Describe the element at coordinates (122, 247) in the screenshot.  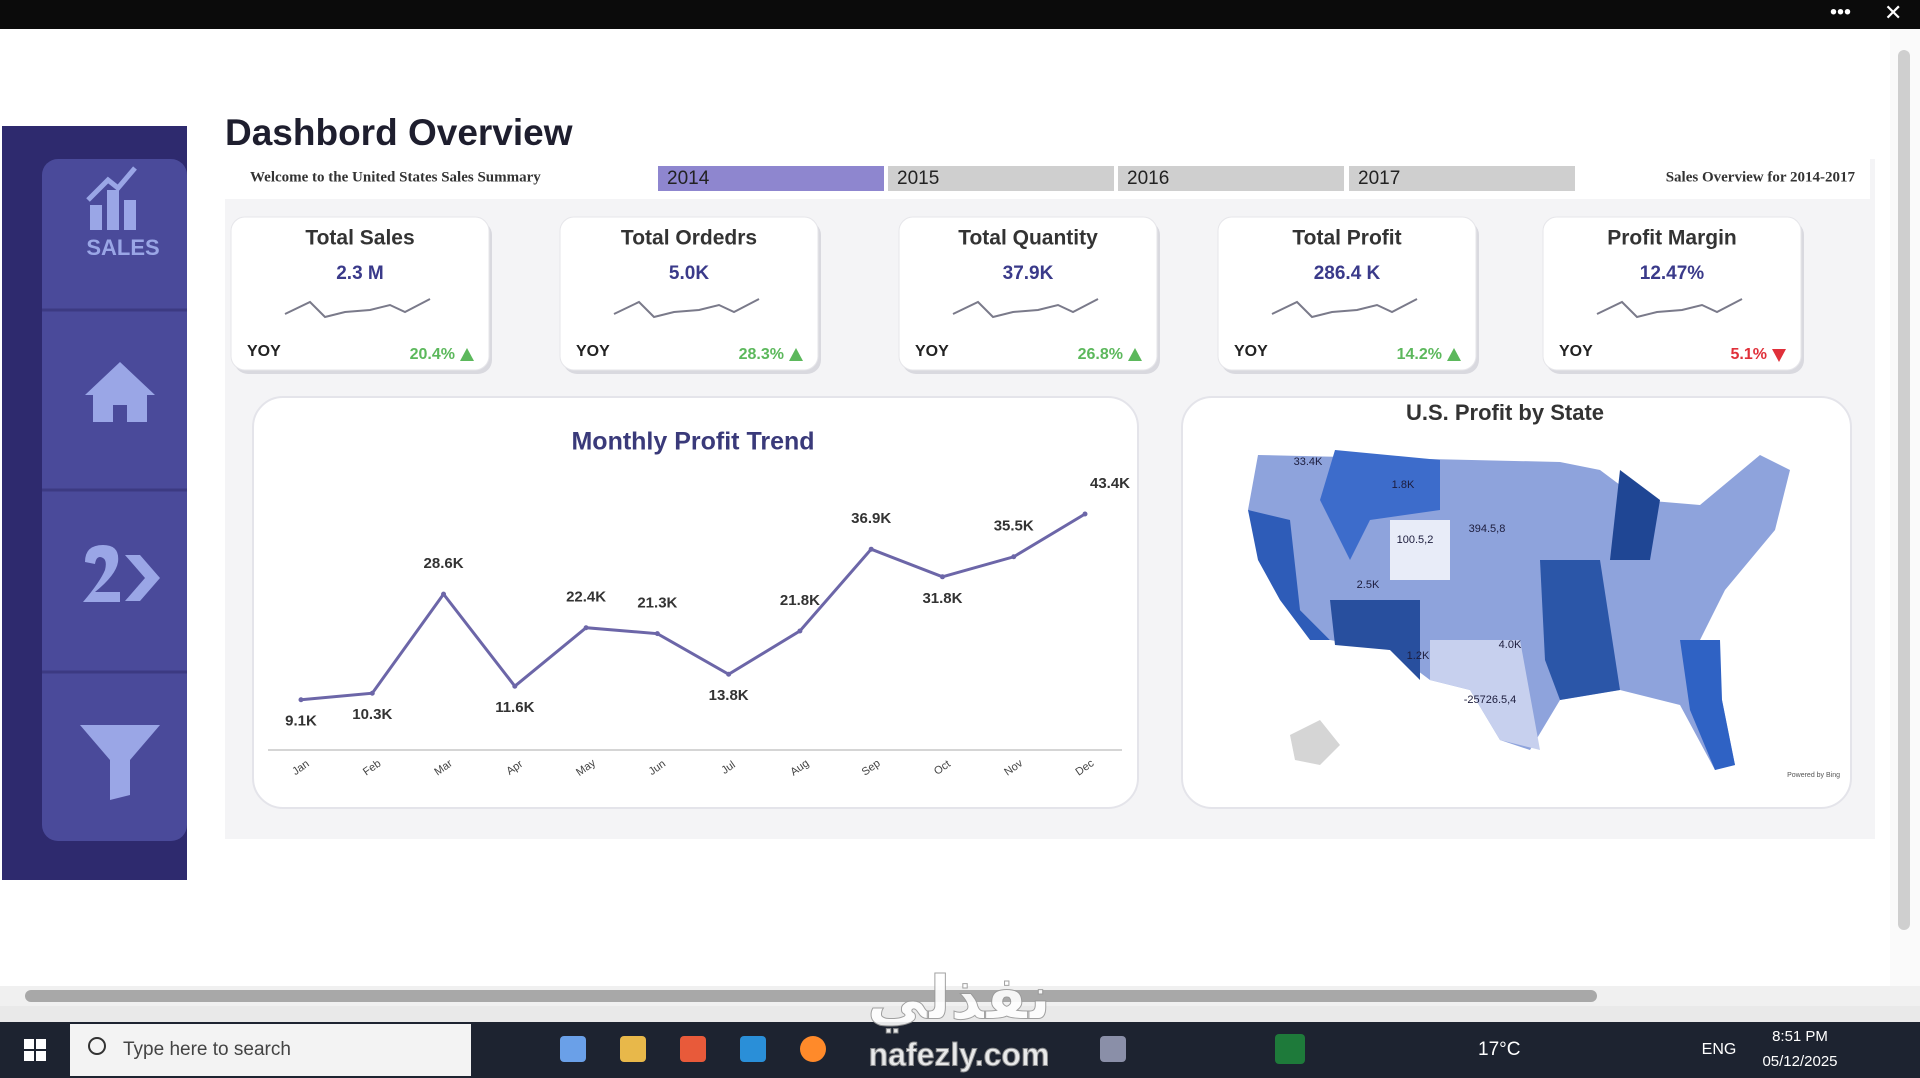
I see `logo-text: SALES` at that location.